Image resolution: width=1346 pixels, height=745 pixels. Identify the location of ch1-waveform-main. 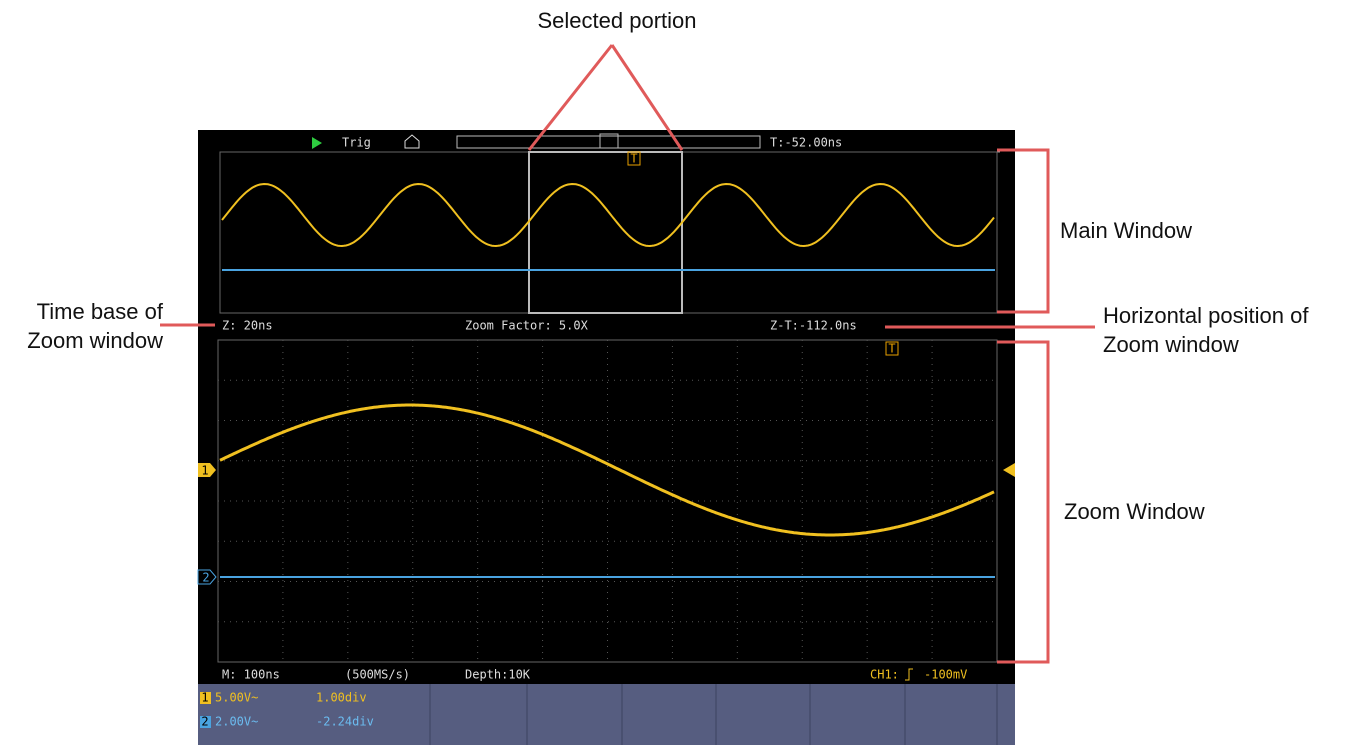
(608, 215).